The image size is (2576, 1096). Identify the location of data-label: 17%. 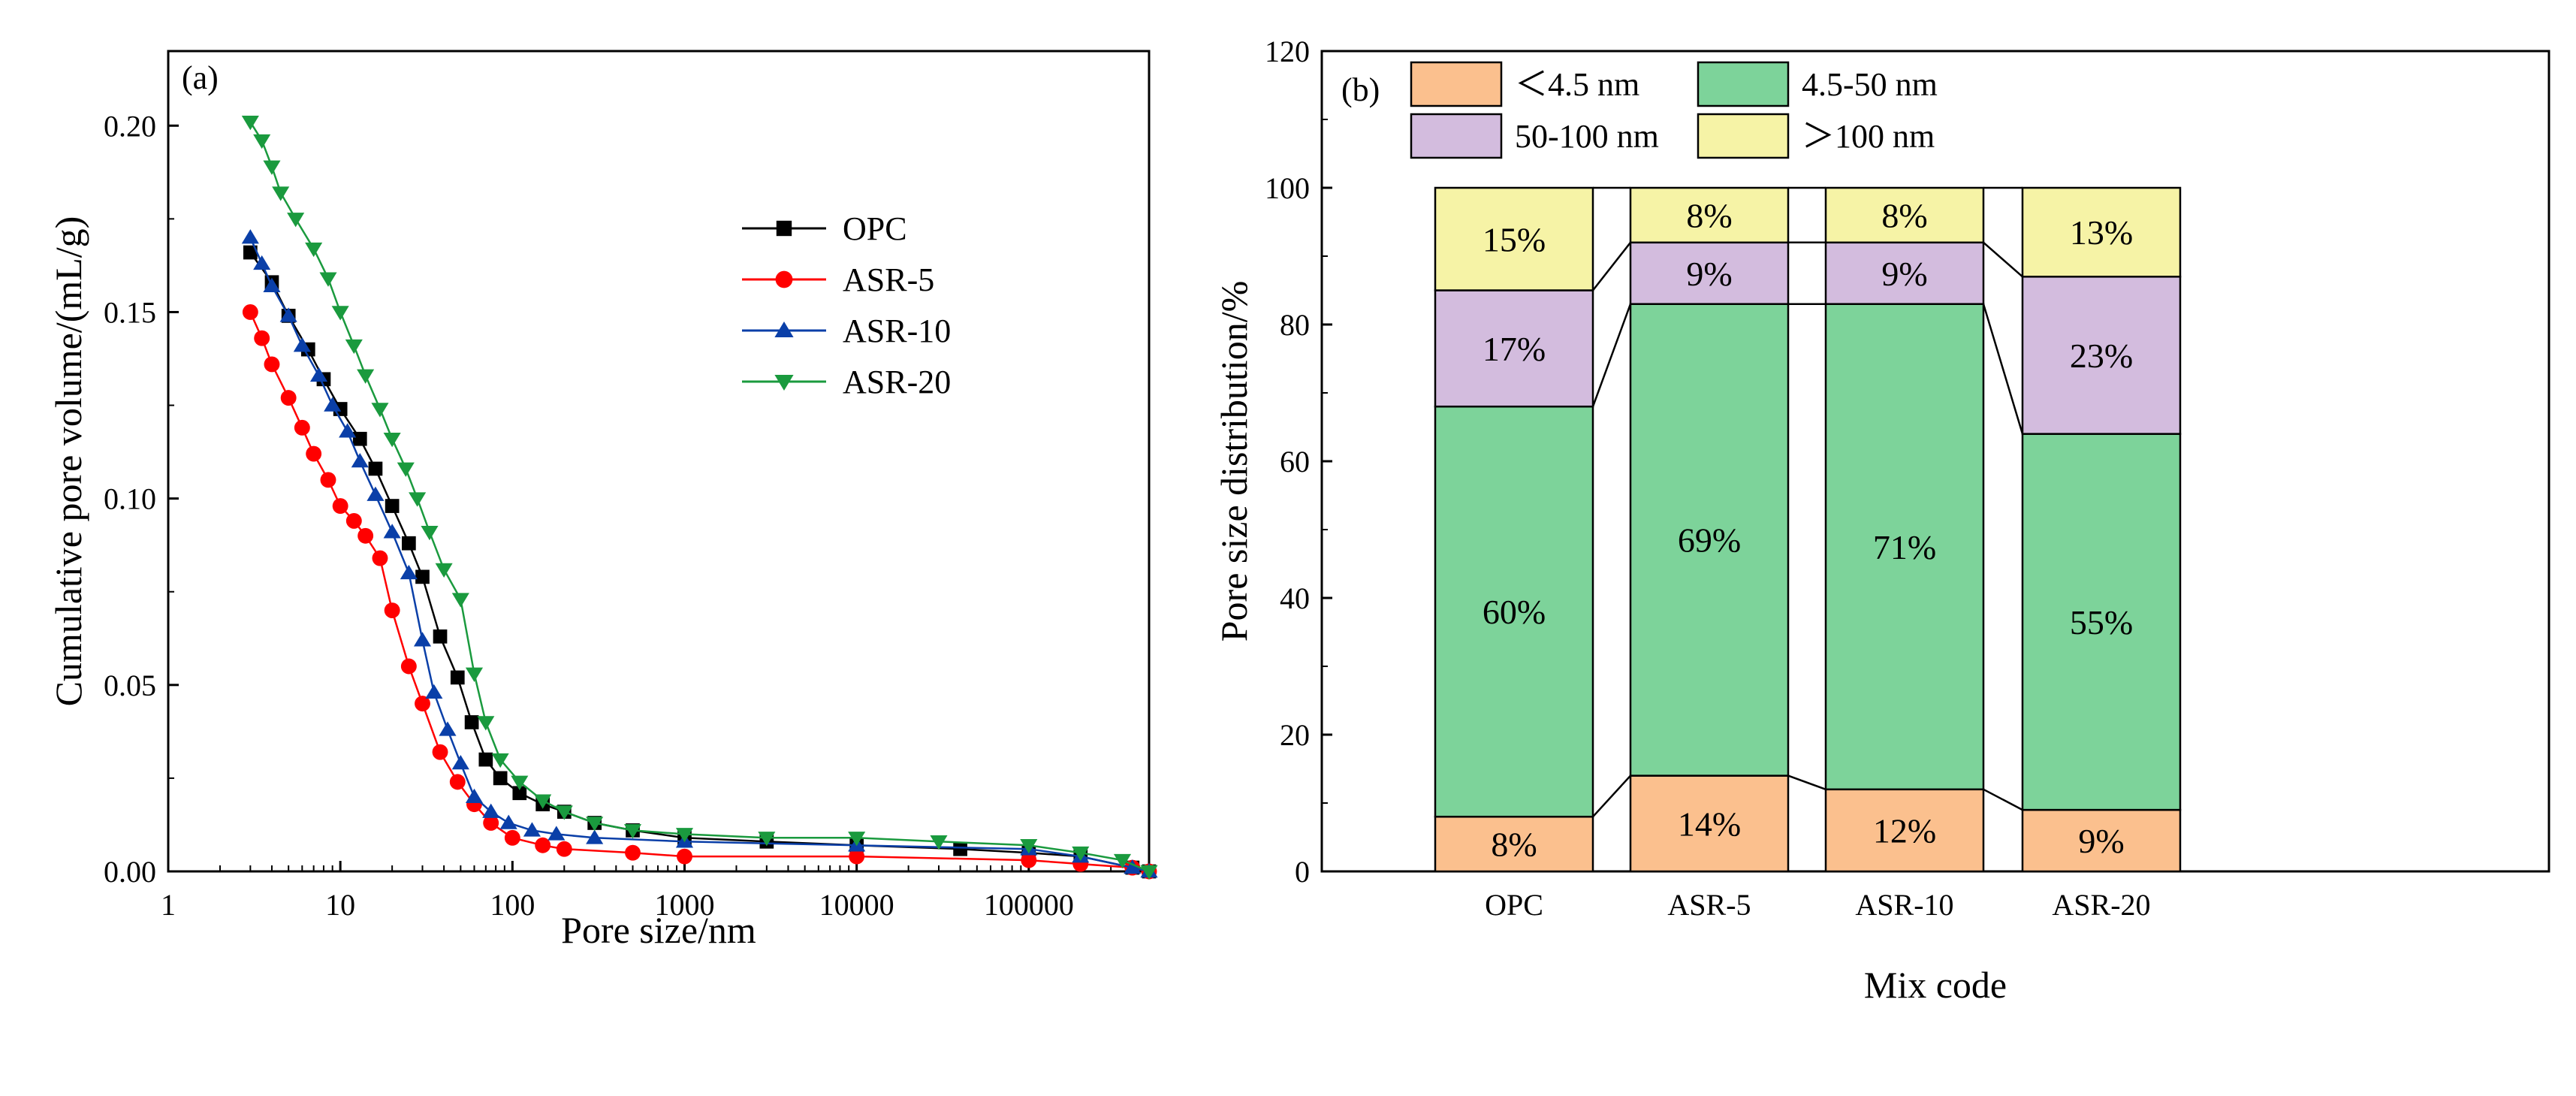
(1514, 349).